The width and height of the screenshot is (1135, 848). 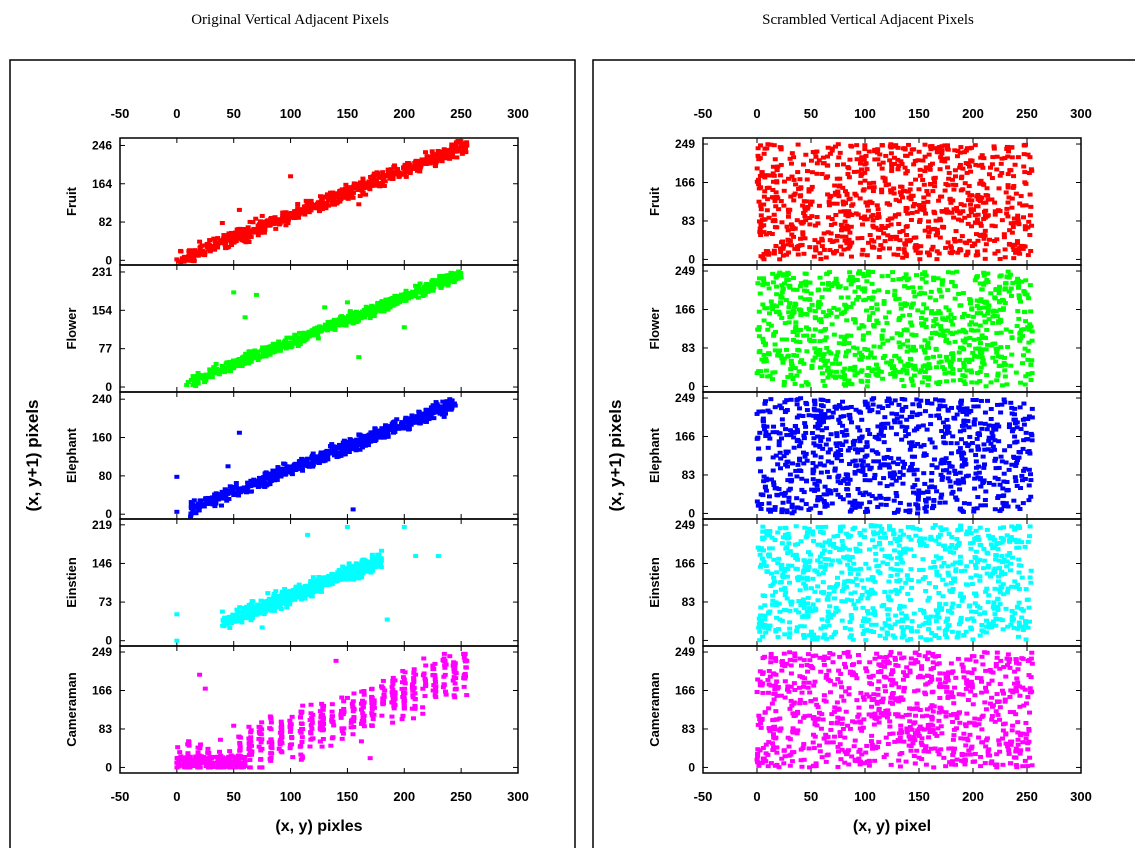 What do you see at coordinates (102, 652) in the screenshot?
I see `y-tick-label: 249` at bounding box center [102, 652].